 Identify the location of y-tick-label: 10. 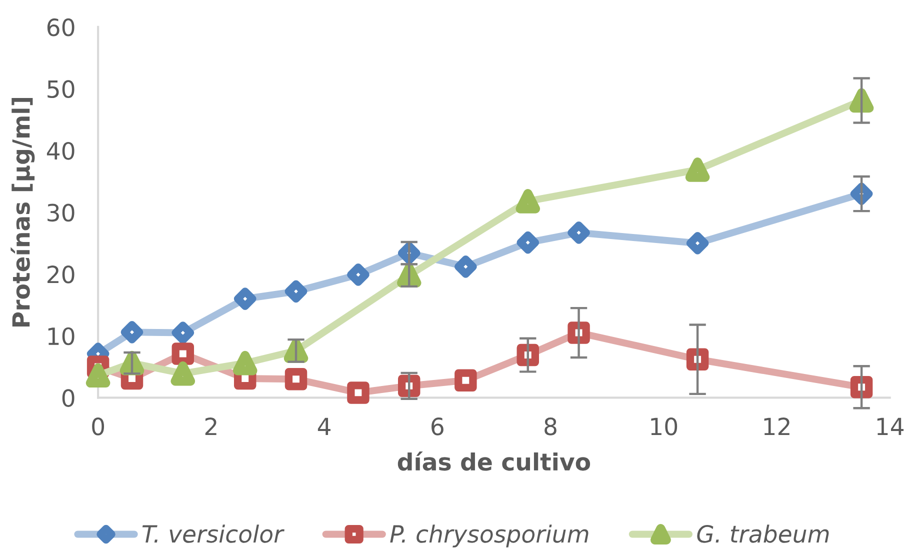
(61, 336).